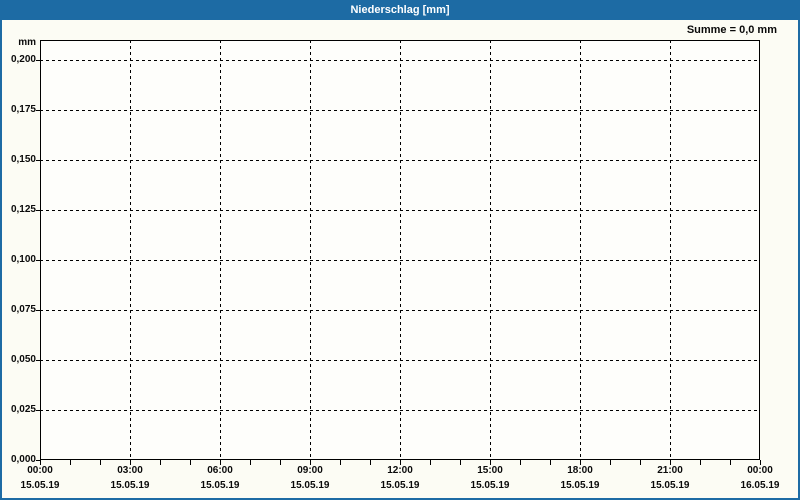  What do you see at coordinates (23, 459) in the screenshot?
I see `y-axis-tick-label: 0,000` at bounding box center [23, 459].